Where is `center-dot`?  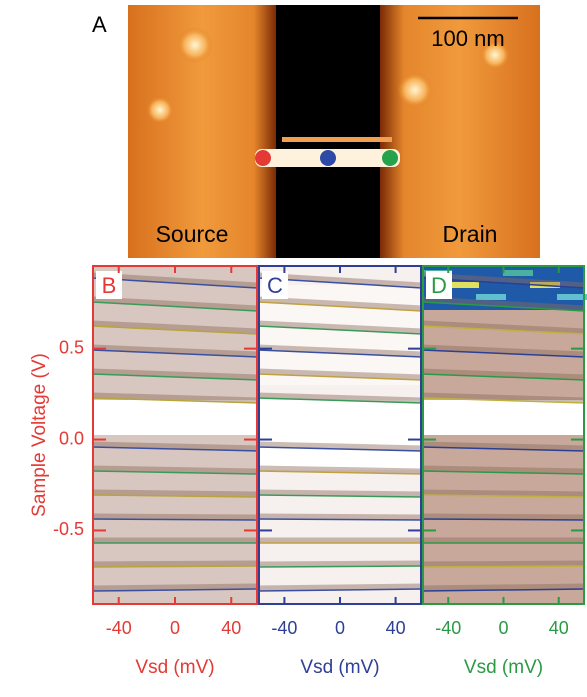
center-dot is located at coordinates (328, 158).